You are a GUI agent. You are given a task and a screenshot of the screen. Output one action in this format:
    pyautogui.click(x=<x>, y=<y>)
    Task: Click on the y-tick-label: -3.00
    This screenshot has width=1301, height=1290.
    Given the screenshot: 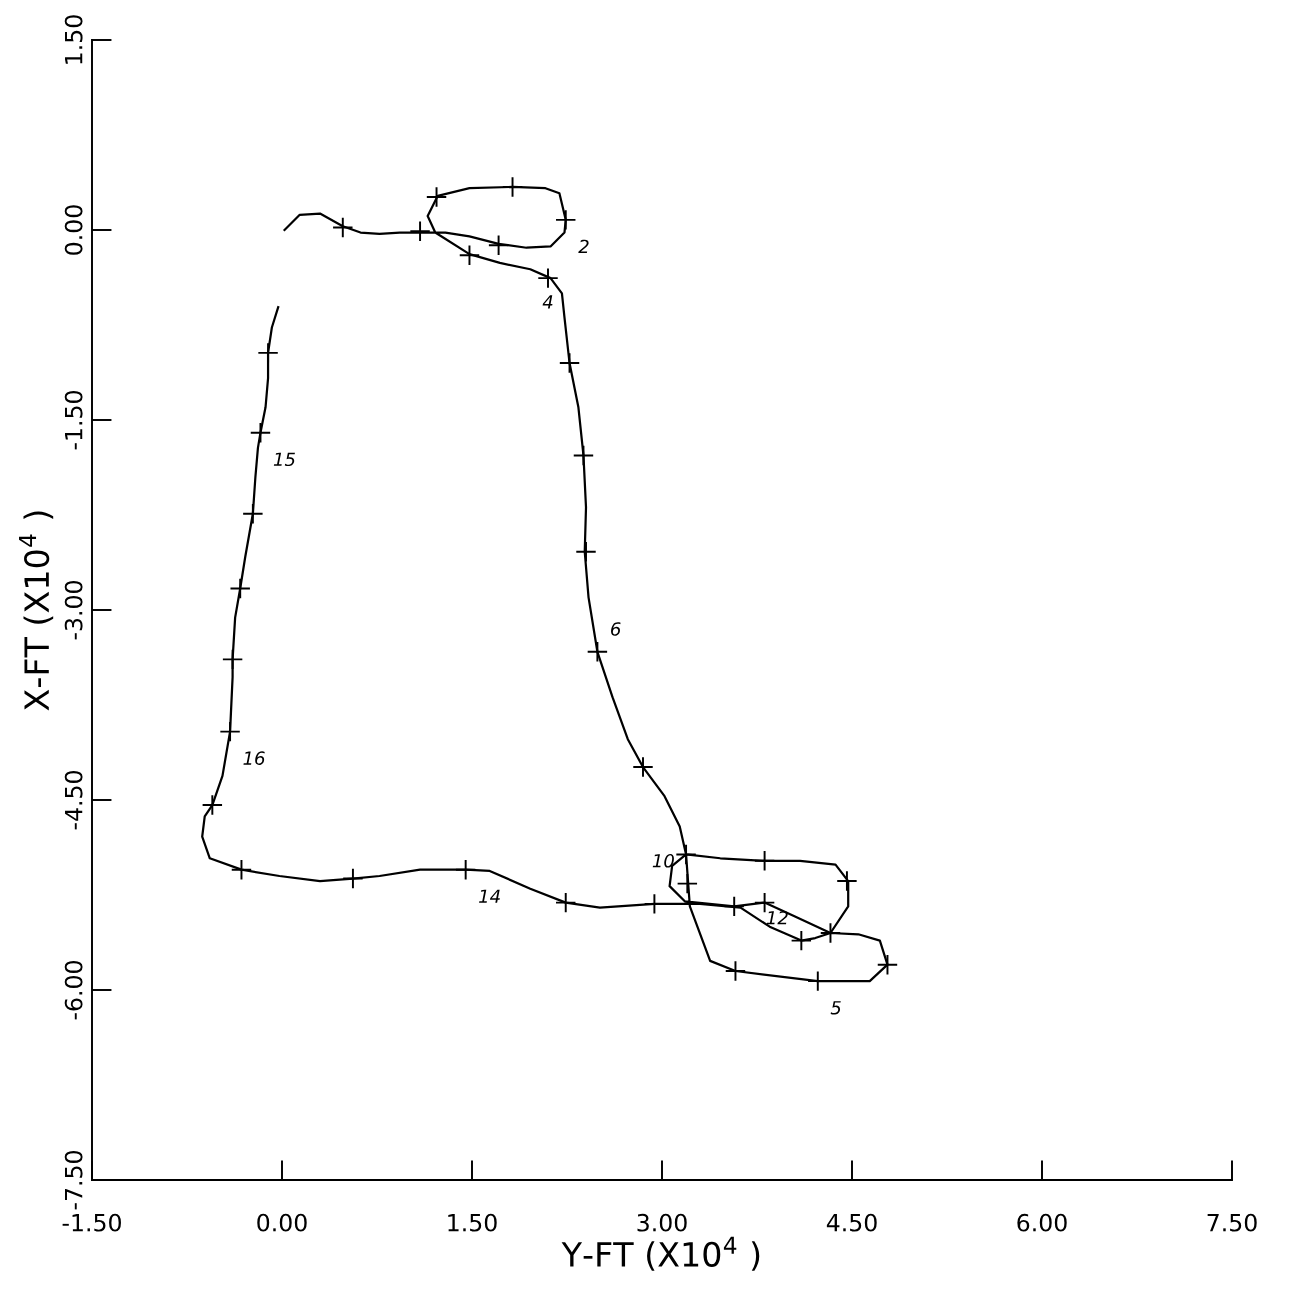 What is the action you would take?
    pyautogui.click(x=73, y=610)
    